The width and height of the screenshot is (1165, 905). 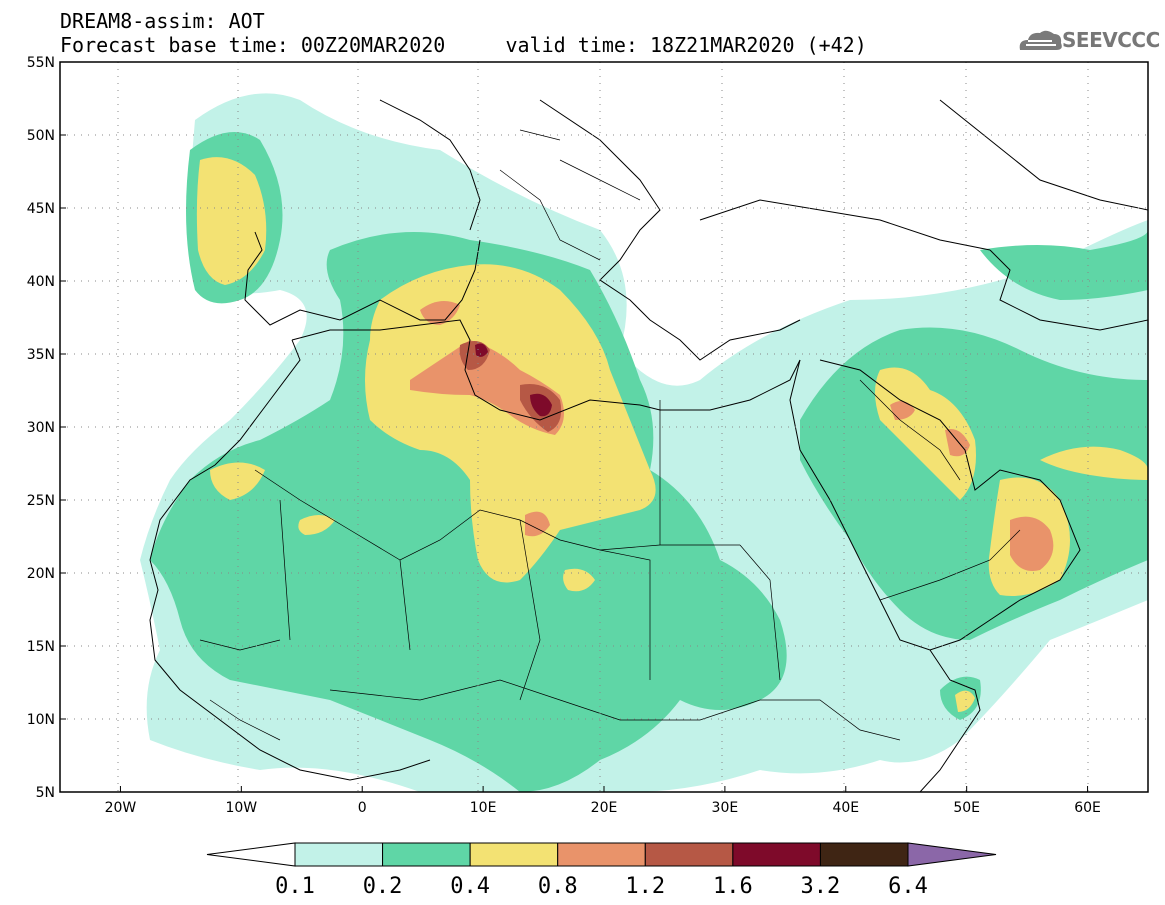 What do you see at coordinates (952, 854) in the screenshot?
I see `colorbar-high-arrow` at bounding box center [952, 854].